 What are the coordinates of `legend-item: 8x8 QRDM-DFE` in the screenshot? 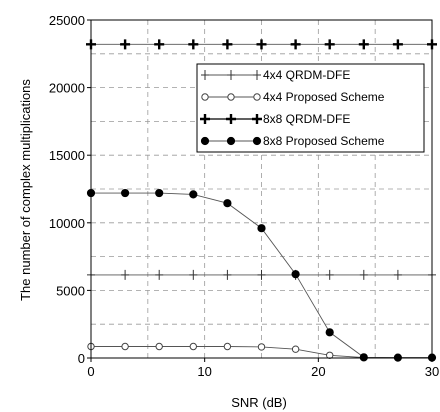 It's located at (275, 119).